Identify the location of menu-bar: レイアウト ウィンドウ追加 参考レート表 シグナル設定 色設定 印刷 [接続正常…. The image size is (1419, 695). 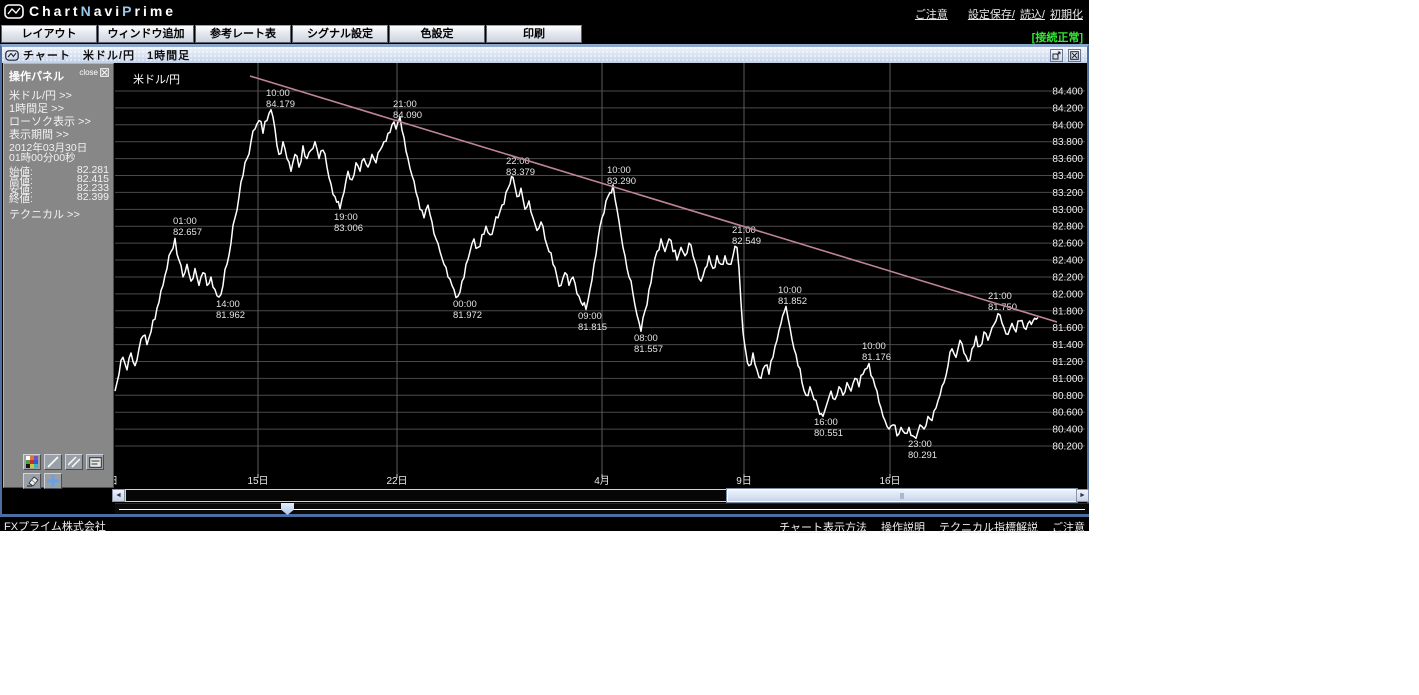
(544, 34).